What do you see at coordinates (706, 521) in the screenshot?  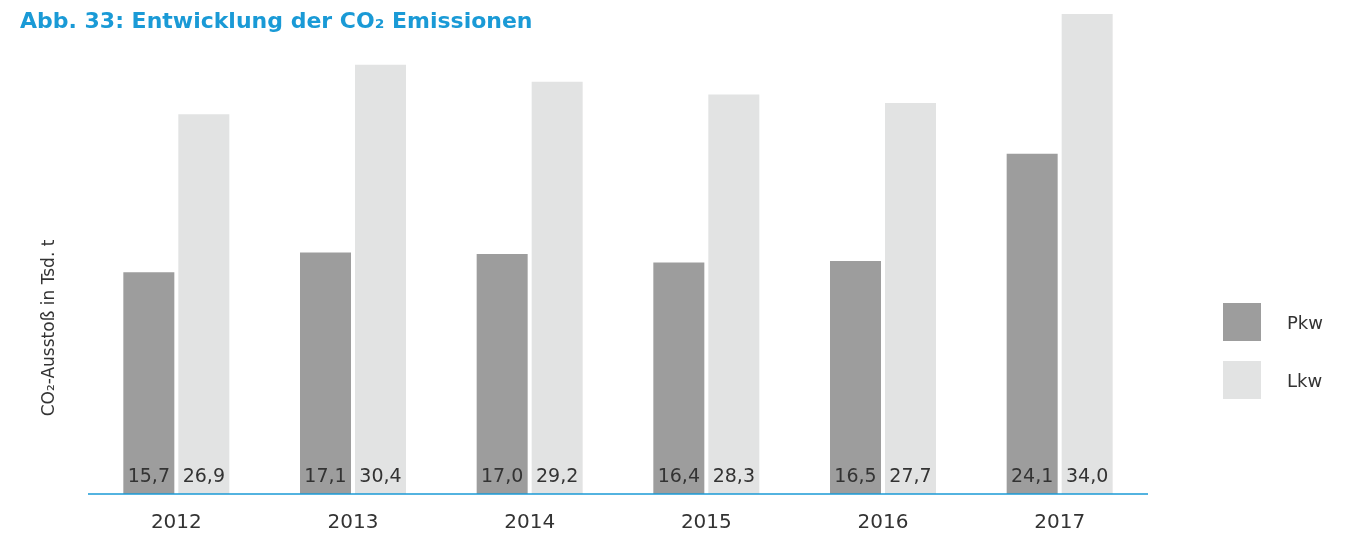 I see `x-tick-label: 2015` at bounding box center [706, 521].